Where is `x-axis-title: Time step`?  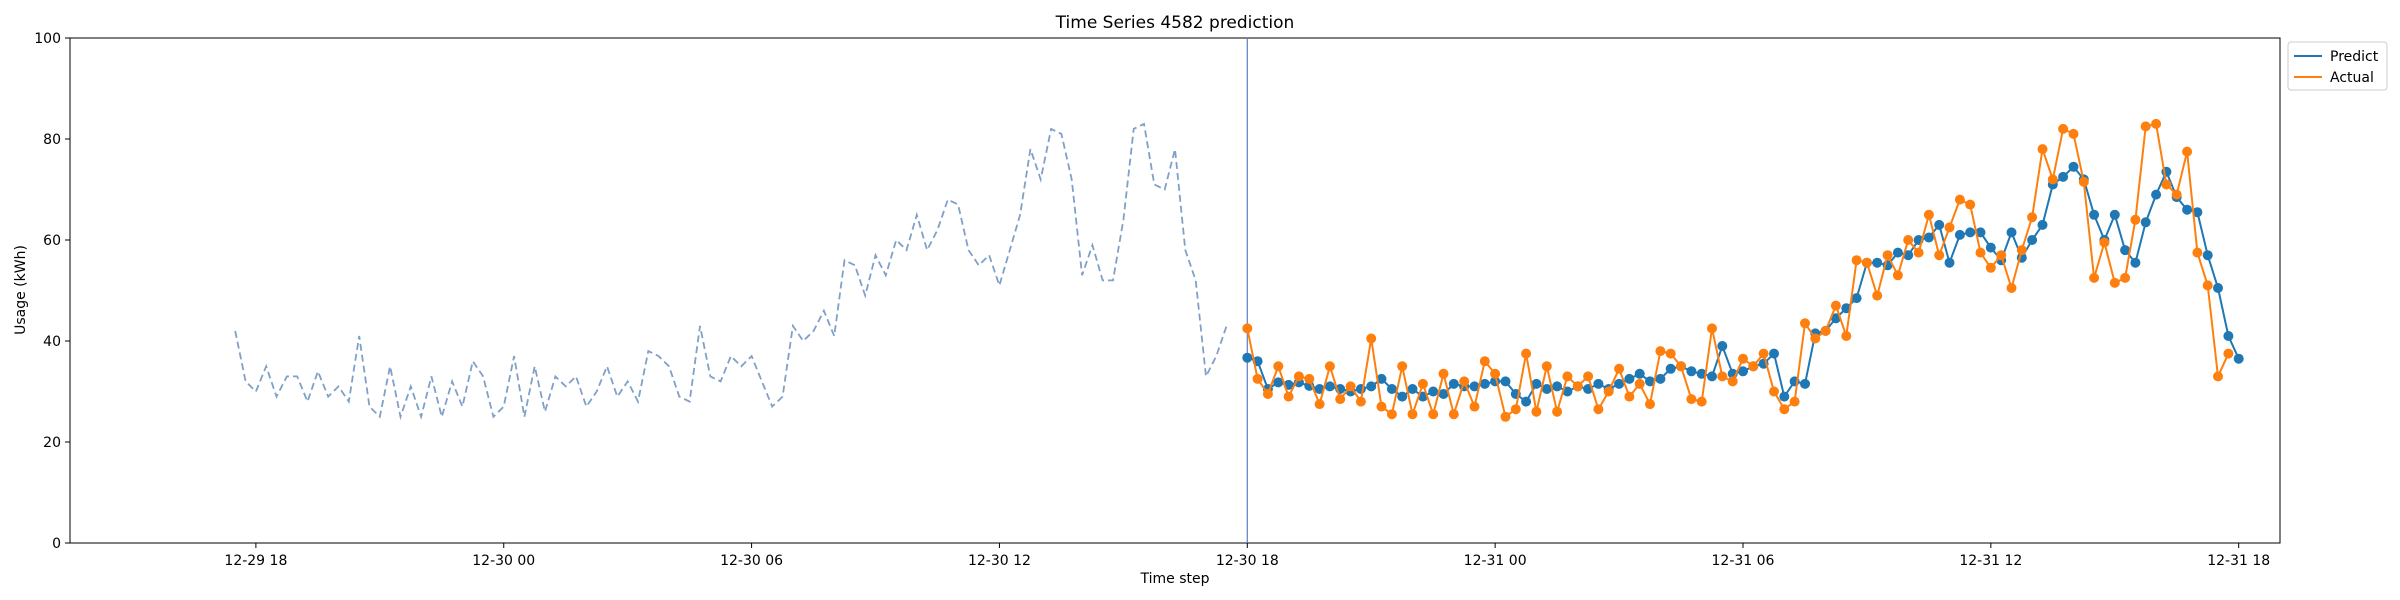 x-axis-title: Time step is located at coordinates (1175, 579).